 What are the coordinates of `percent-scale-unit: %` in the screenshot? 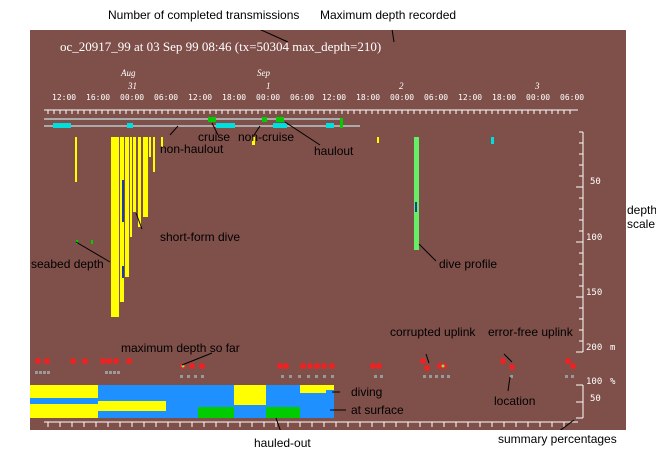 It's located at (613, 382).